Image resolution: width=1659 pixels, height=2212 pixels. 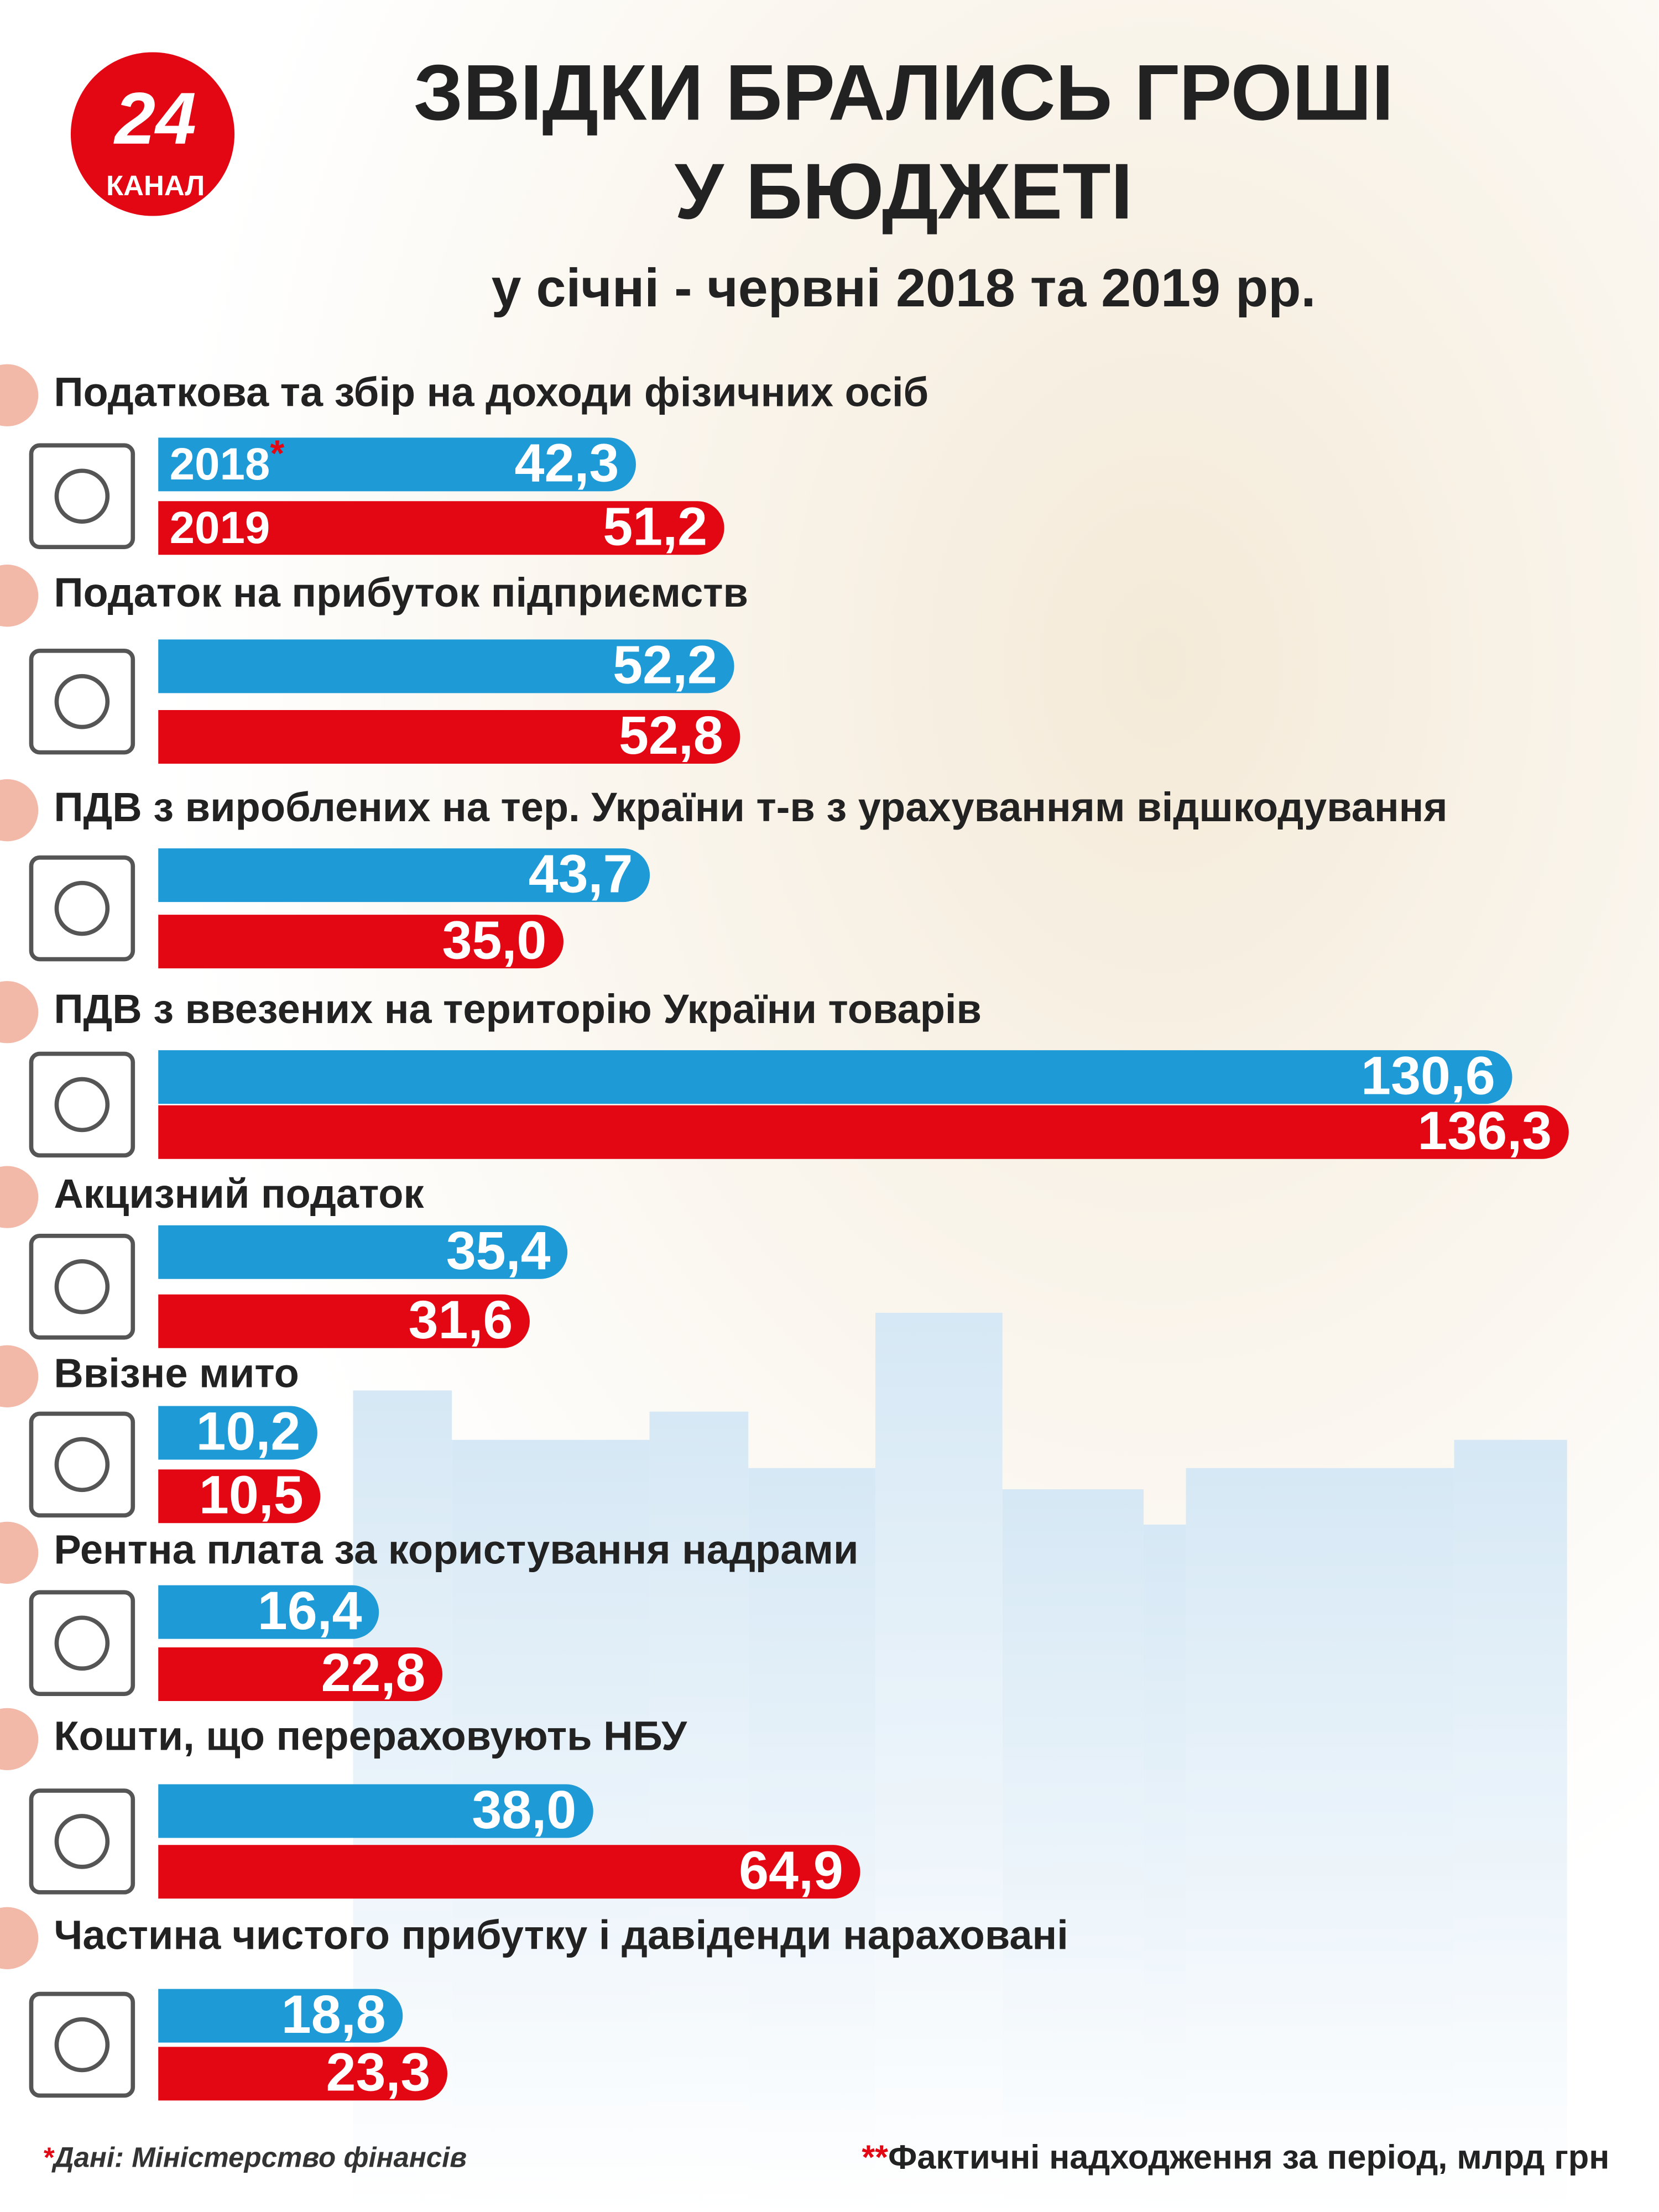 What do you see at coordinates (248, 1432) in the screenshot?
I see `value-label: 10,2` at bounding box center [248, 1432].